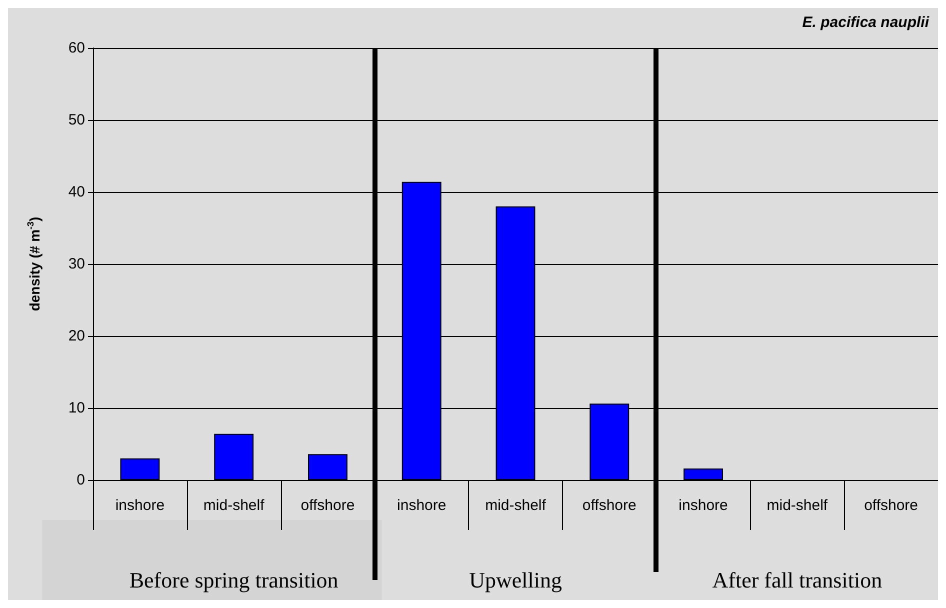  What do you see at coordinates (76, 192) in the screenshot?
I see `y-tick-label: 40` at bounding box center [76, 192].